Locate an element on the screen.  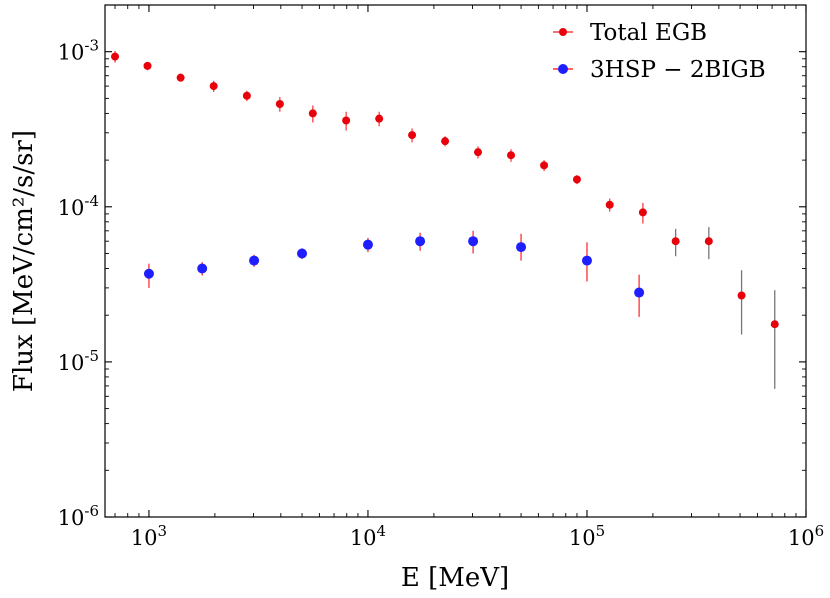
y-tick-label-exponent: -4 is located at coordinates (91, 201).